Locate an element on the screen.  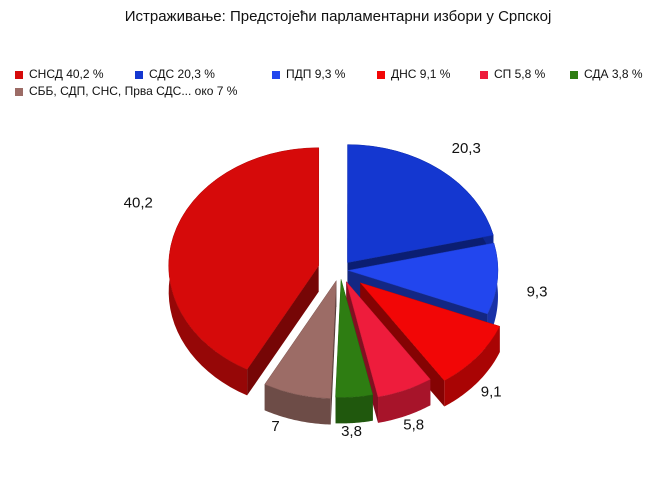
legend-label: ПДП 9,3 % is located at coordinates (316, 74).